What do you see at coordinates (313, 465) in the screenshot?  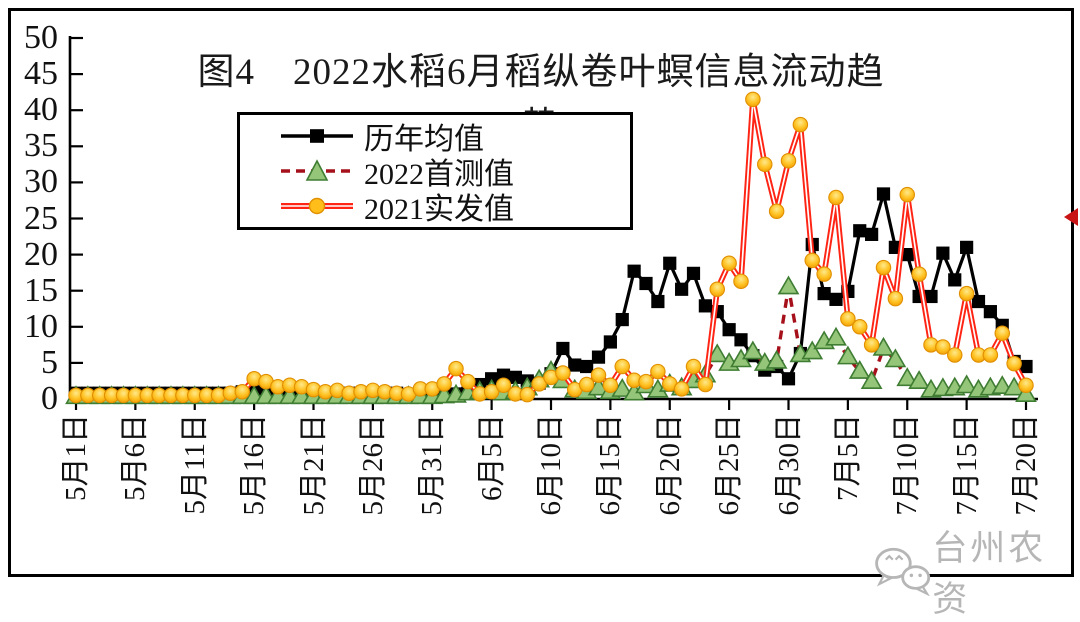 I see `x-axis-label: 5月21日` at bounding box center [313, 465].